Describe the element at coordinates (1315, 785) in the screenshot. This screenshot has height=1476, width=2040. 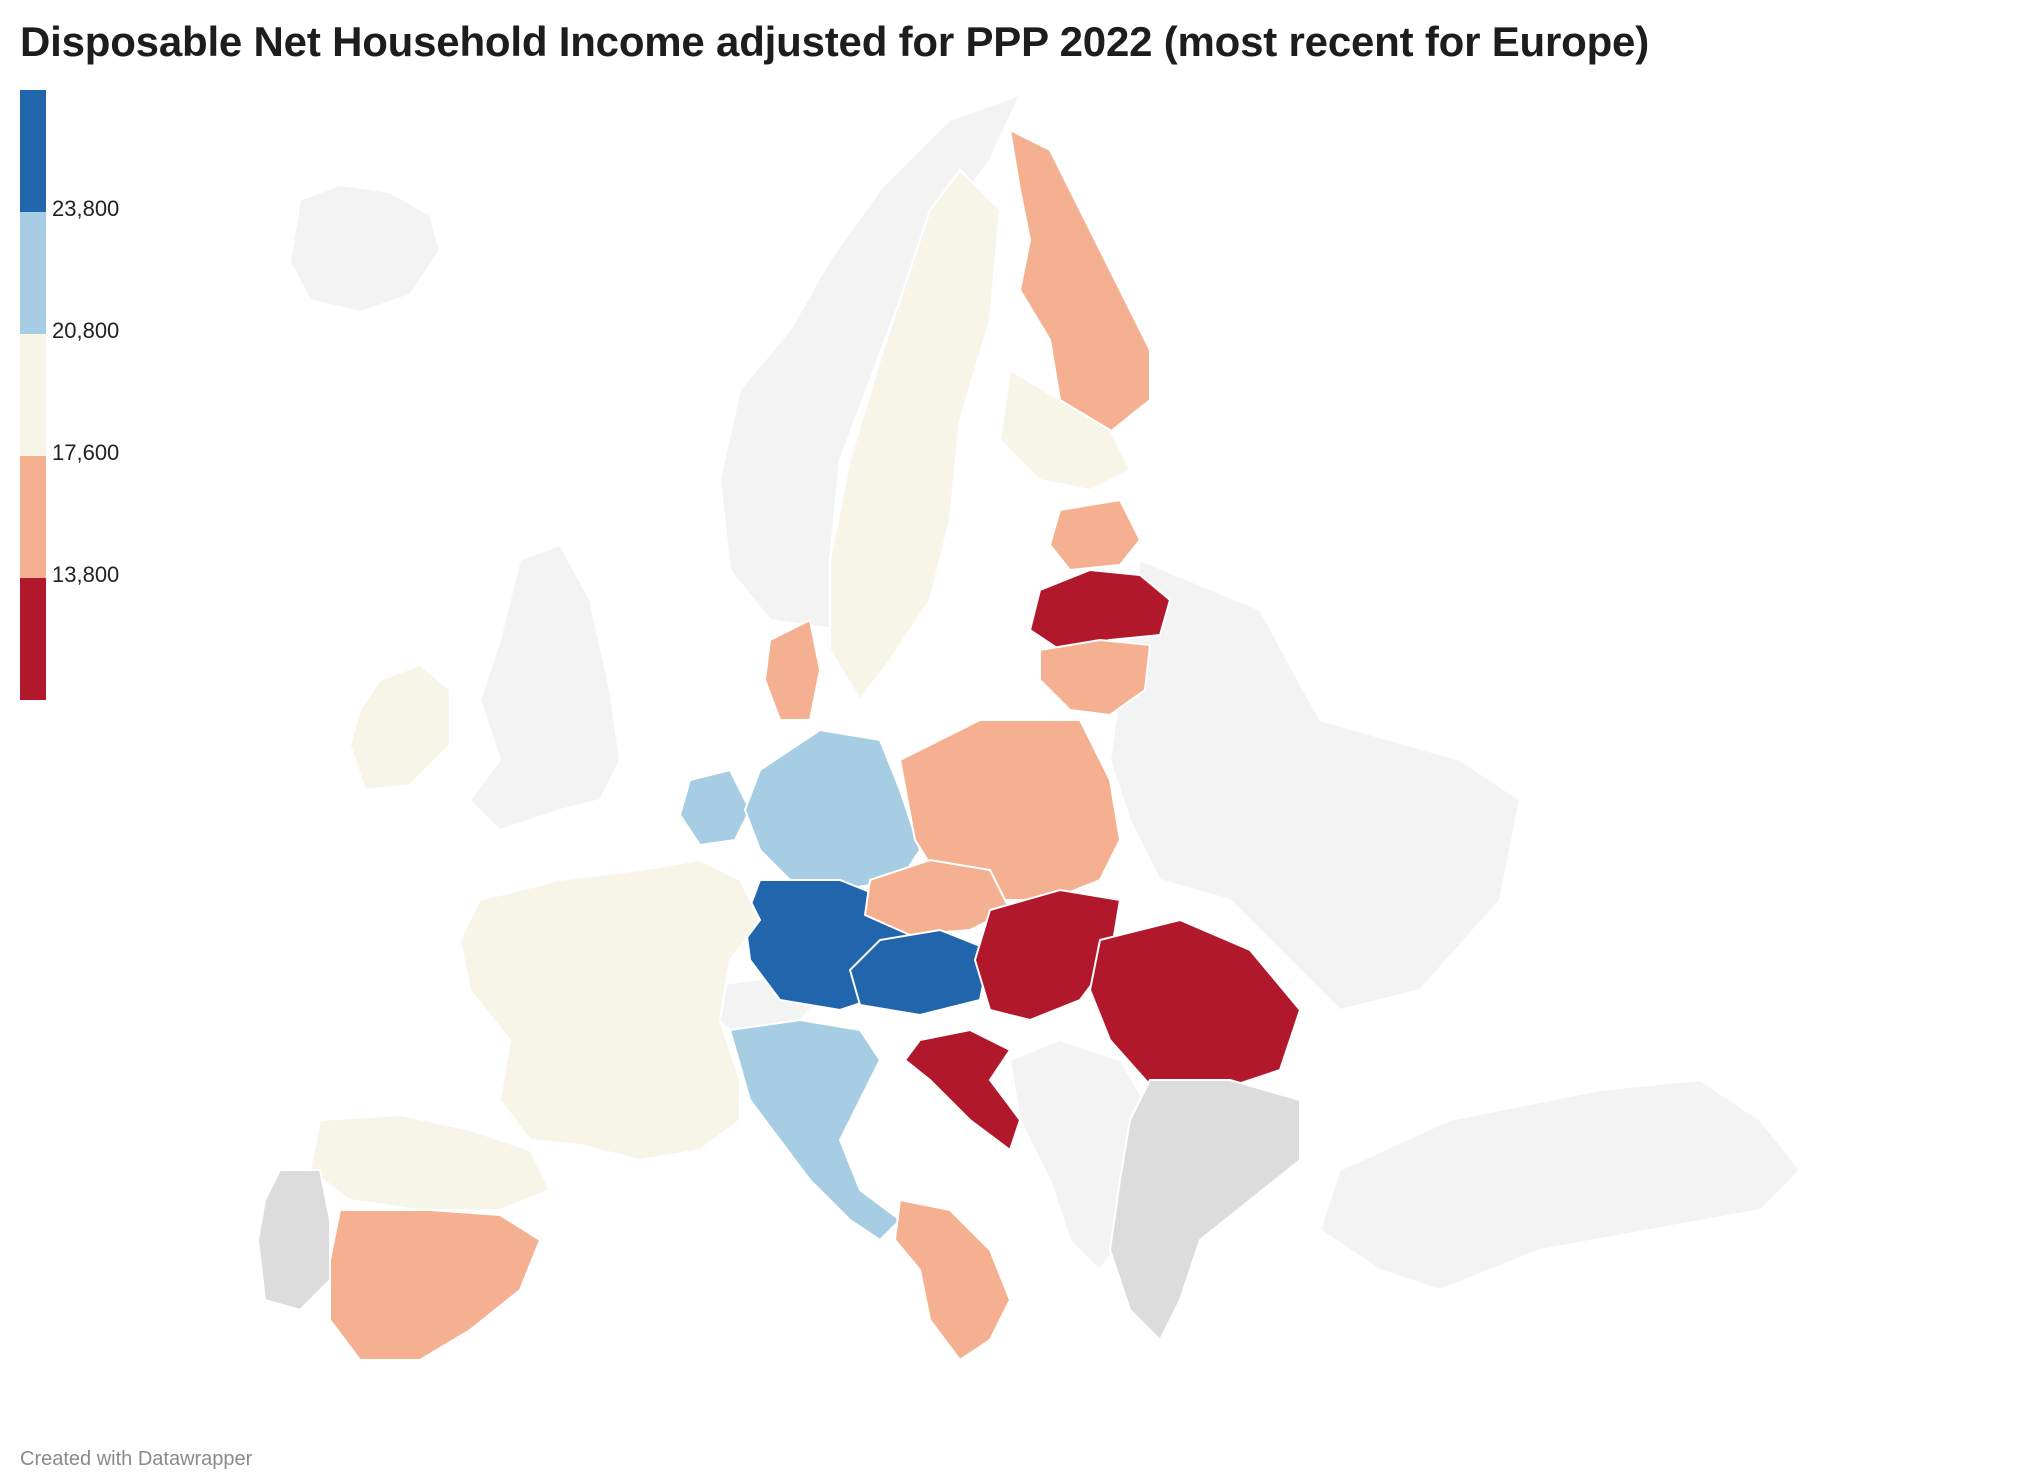
I see `region-belarus-ukraine-russia` at that location.